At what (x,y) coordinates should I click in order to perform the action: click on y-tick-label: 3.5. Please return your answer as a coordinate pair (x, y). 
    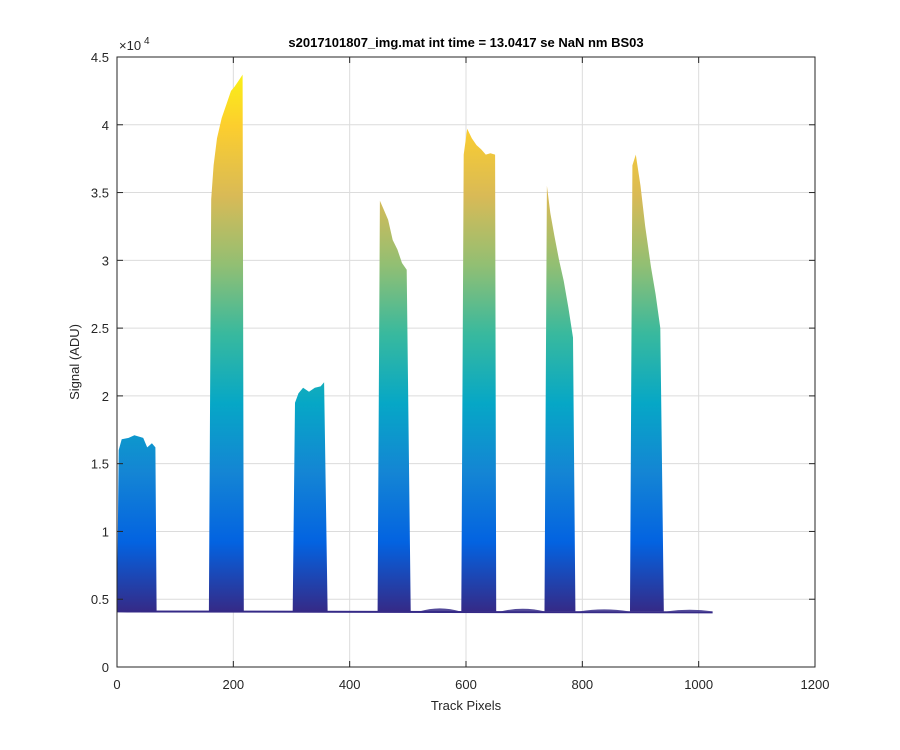
    Looking at the image, I should click on (100, 193).